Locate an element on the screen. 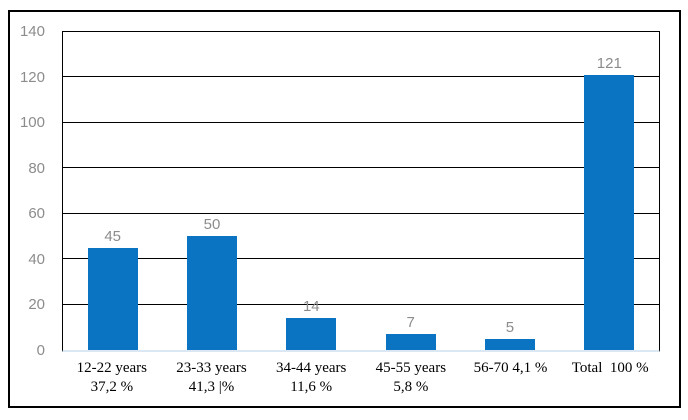 The width and height of the screenshot is (688, 420). y-tick-label: 140 is located at coordinates (32, 31).